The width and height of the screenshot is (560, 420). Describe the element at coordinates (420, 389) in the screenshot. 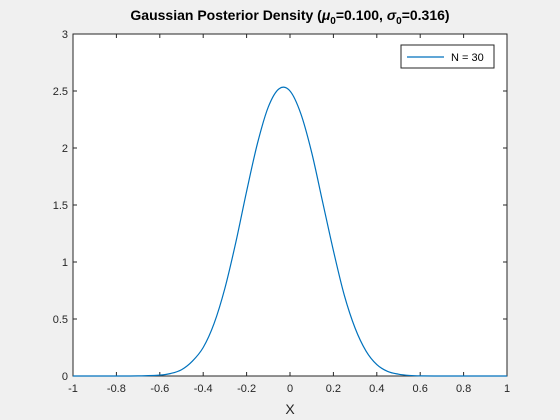

I see `x-tick-label: 0.6` at that location.